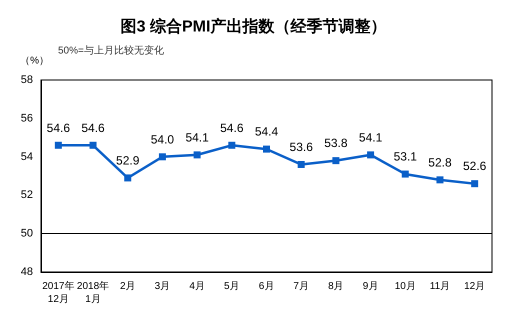  What do you see at coordinates (336, 143) in the screenshot?
I see `data-label: 53.8` at bounding box center [336, 143].